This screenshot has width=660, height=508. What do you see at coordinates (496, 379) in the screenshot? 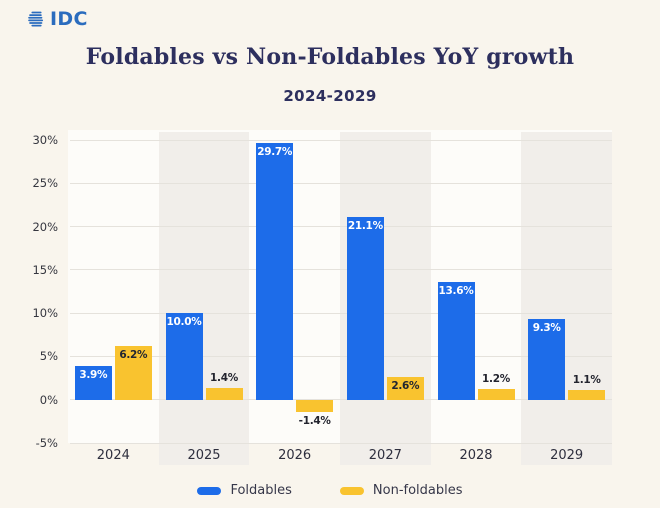
I see `bar-value-label: 1.2%` at bounding box center [496, 379].